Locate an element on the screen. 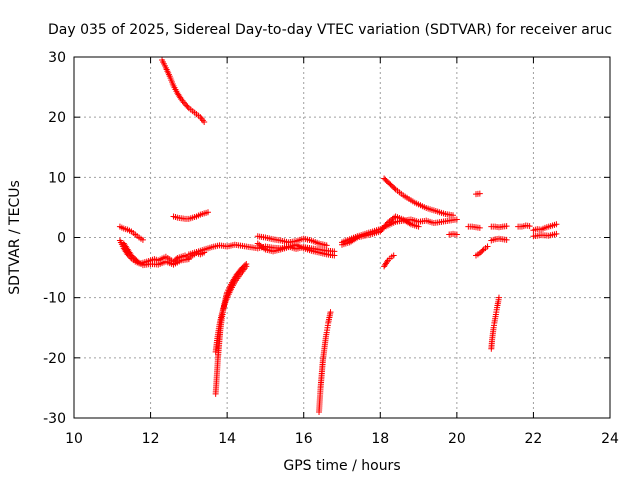  series-arc-late-g is located at coordinates (545, 227).